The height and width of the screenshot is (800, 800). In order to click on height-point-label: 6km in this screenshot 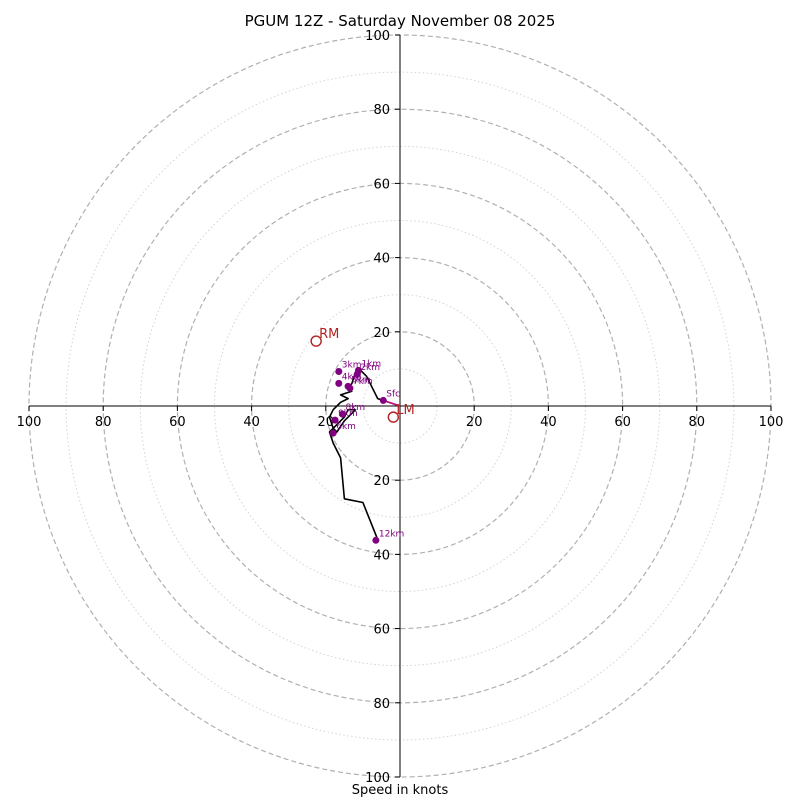, I will do `click(346, 427)`.